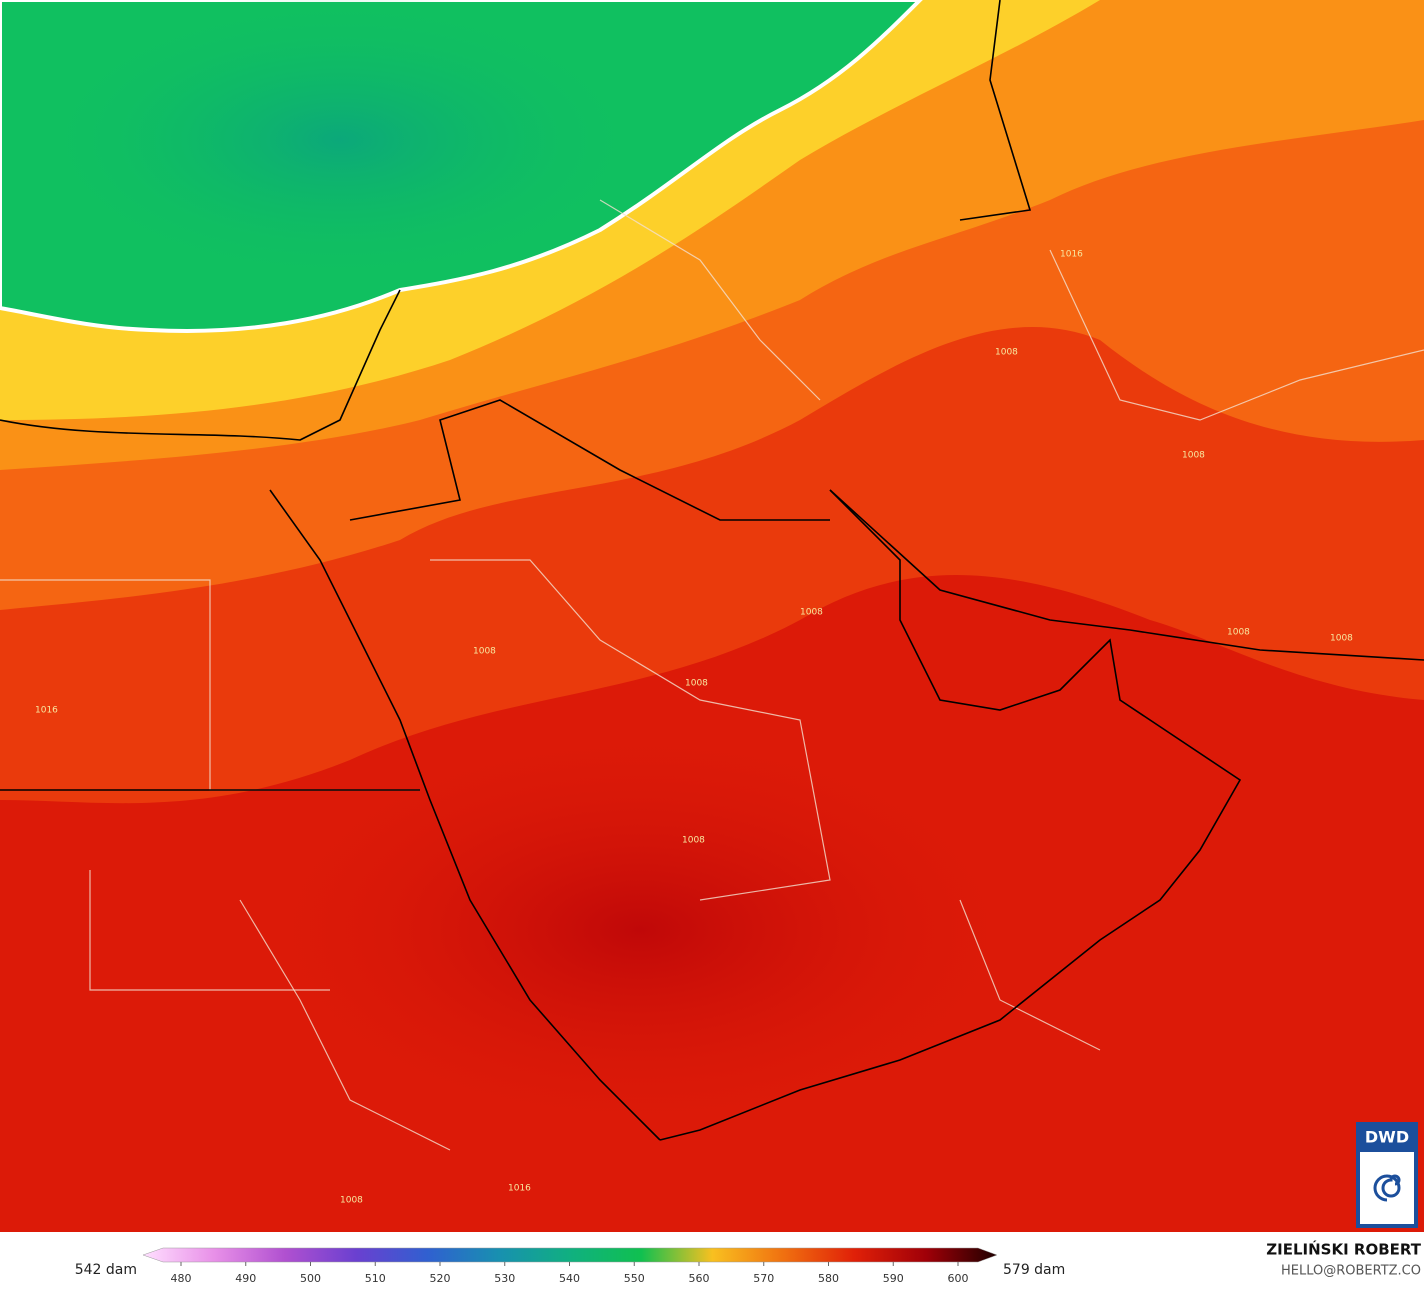 The image size is (1424, 1291). What do you see at coordinates (763, 1278) in the screenshot?
I see `colorbar-tick-label: 570` at bounding box center [763, 1278].